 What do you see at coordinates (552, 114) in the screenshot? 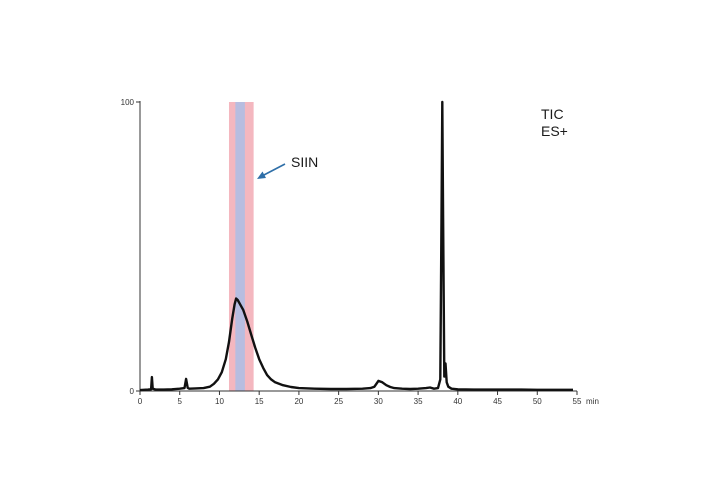
I see `trace-label-line-1: TIC` at bounding box center [552, 114].